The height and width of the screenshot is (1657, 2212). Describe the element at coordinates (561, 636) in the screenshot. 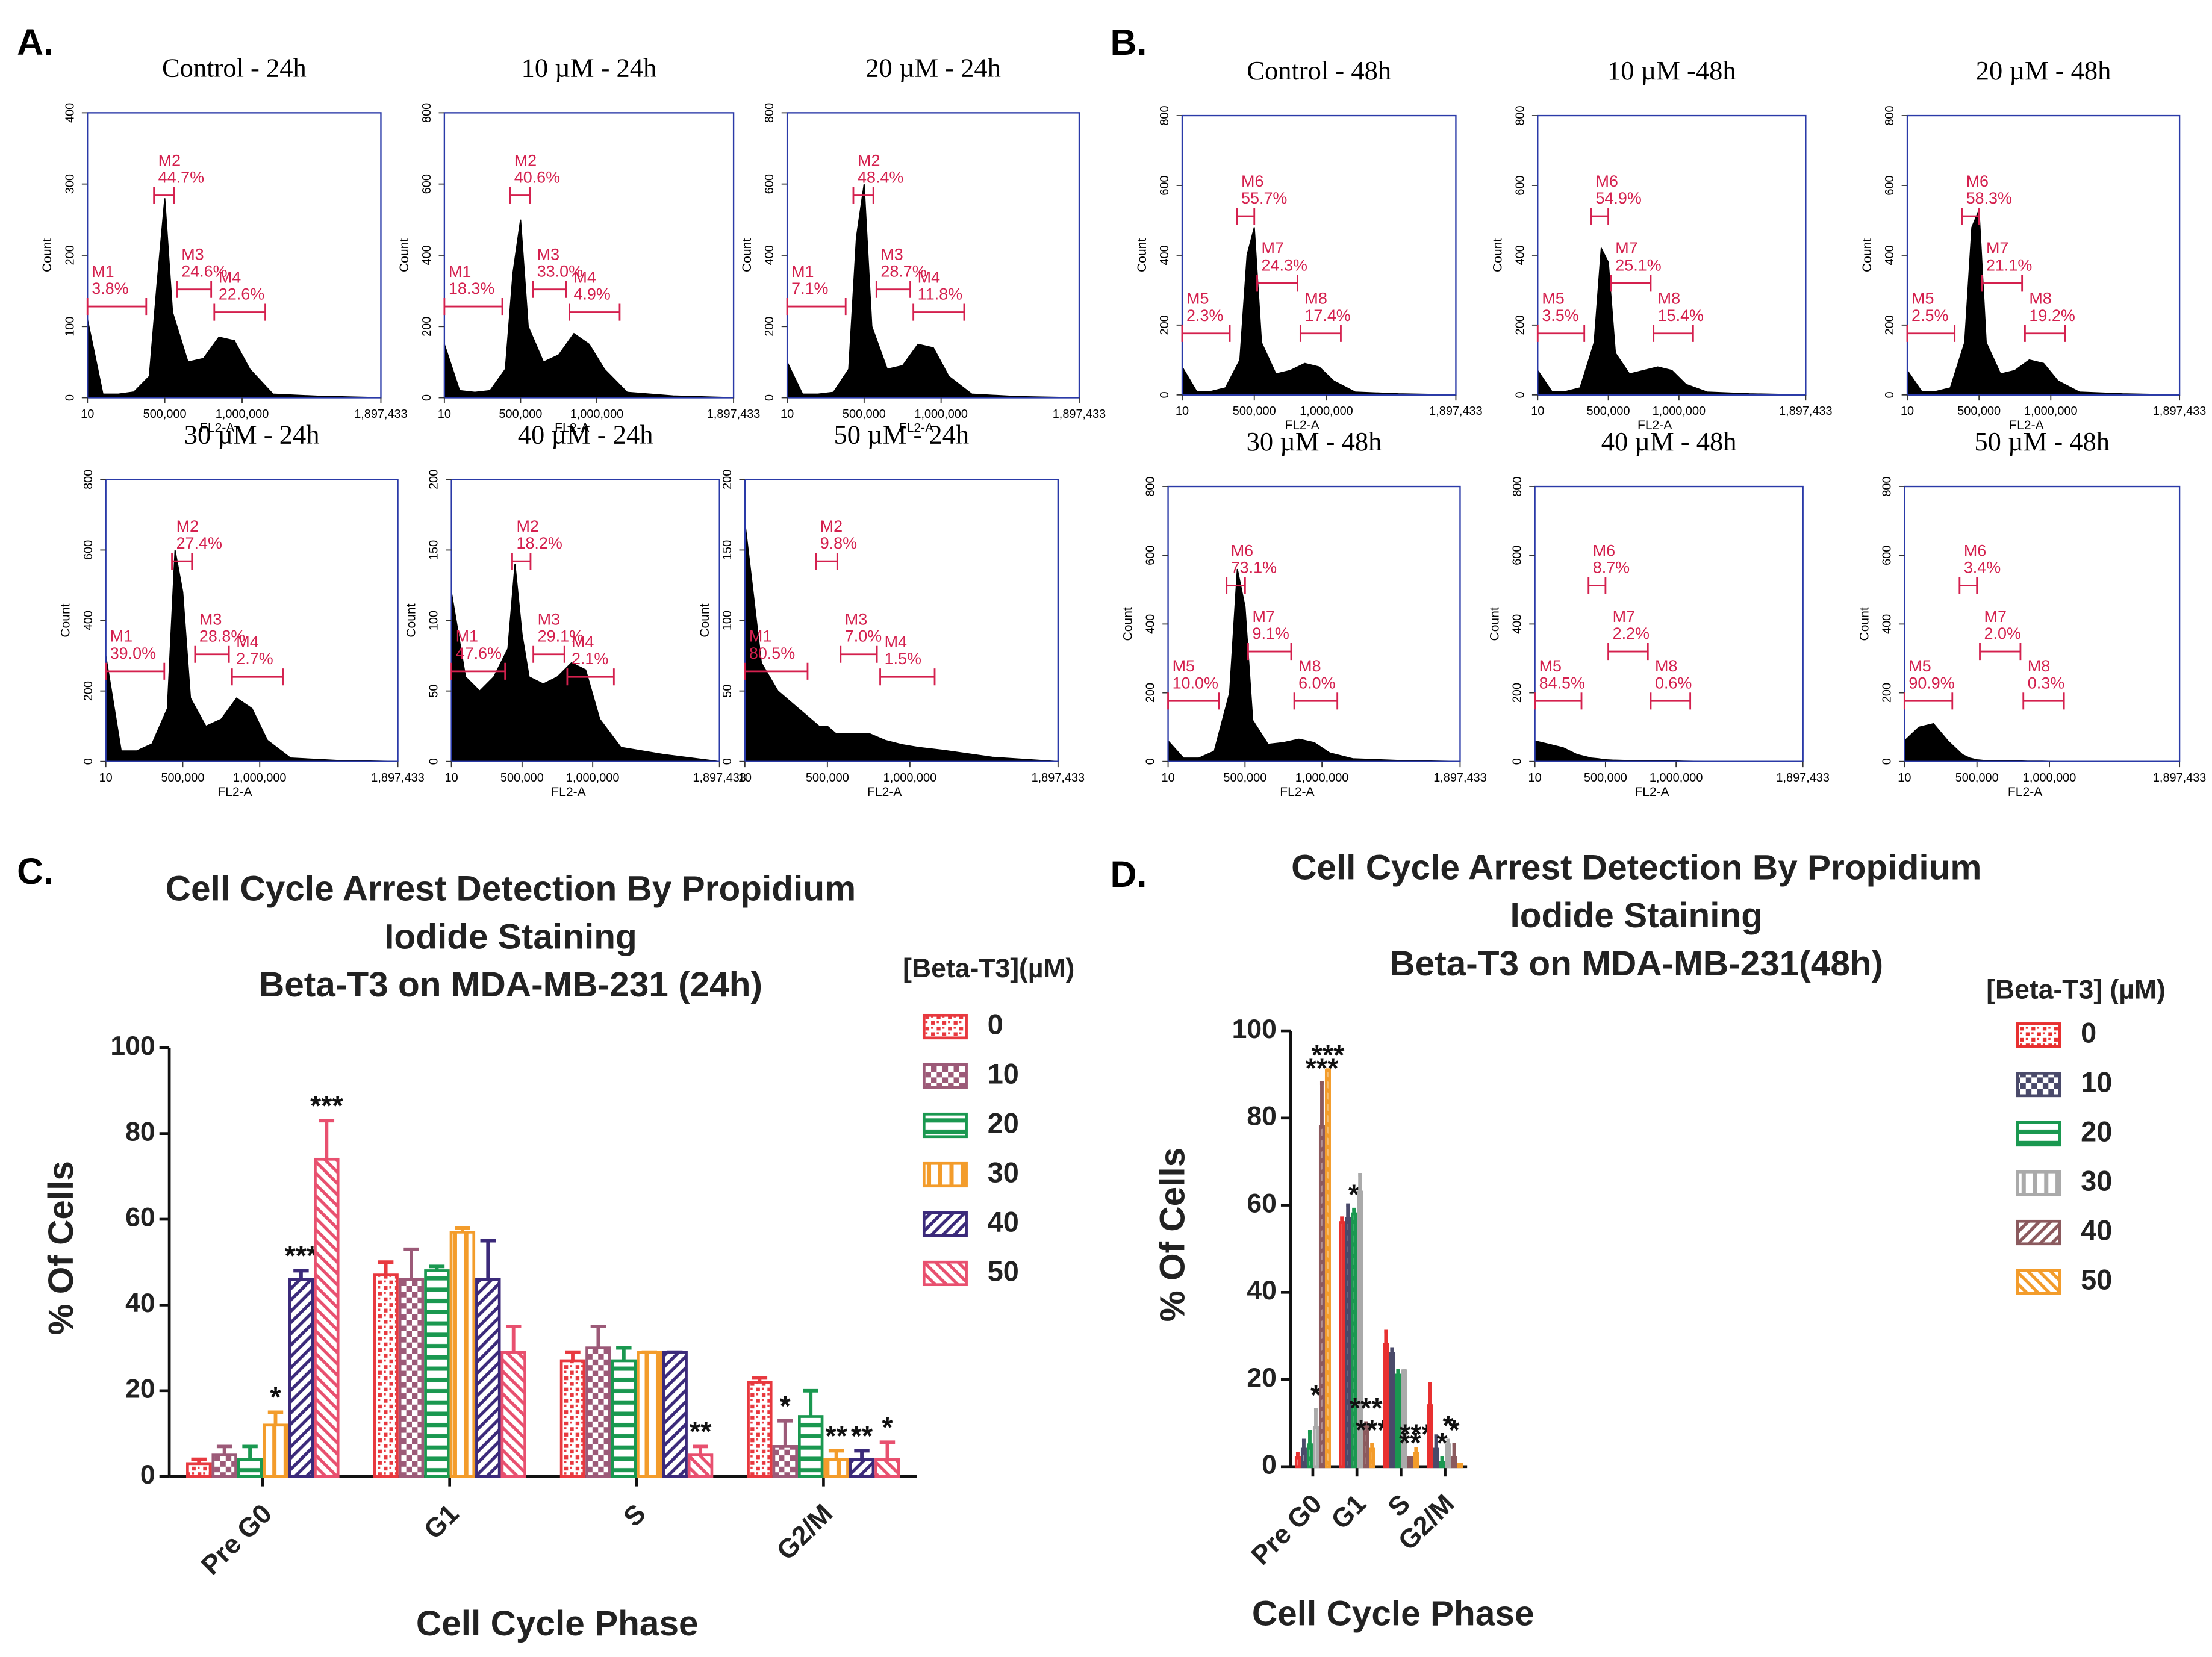

I see `gate-percent: 29.1%` at that location.